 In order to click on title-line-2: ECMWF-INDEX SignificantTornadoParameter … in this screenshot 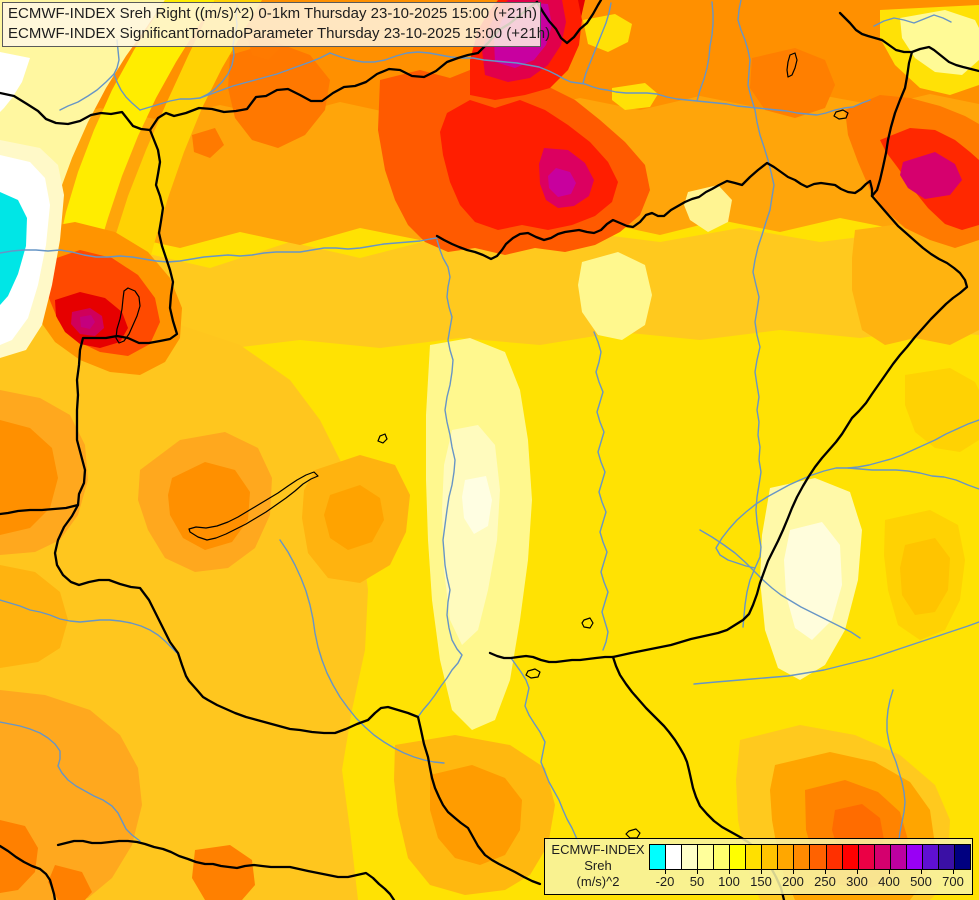, I will do `click(279, 33)`.